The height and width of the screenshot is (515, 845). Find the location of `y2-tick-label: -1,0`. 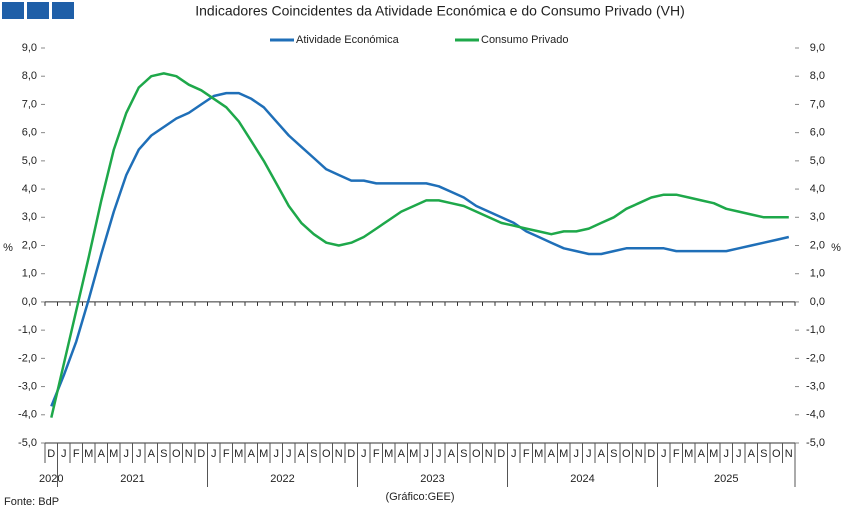

y2-tick-label: -1,0 is located at coordinates (815, 330).